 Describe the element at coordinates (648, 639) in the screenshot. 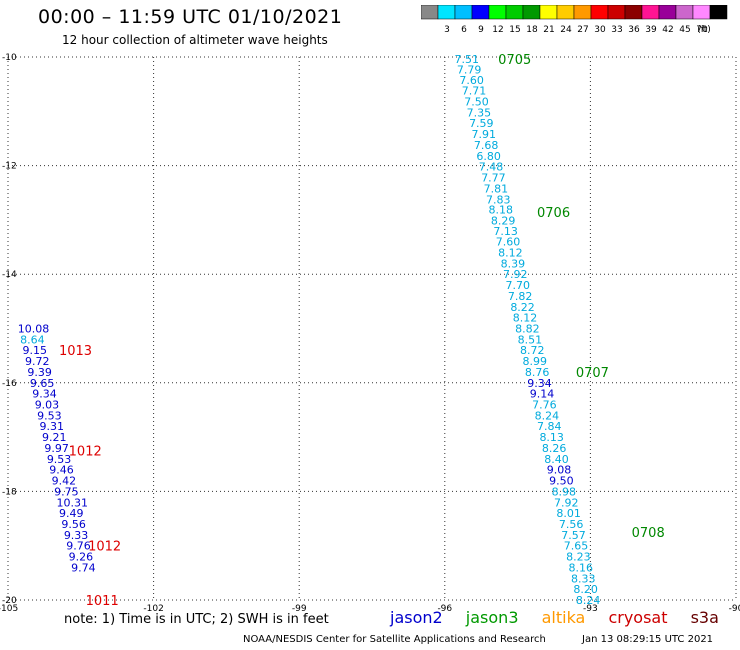

I see `footer-timestamp: Jan 13 08:29:15 UTC 2021` at that location.